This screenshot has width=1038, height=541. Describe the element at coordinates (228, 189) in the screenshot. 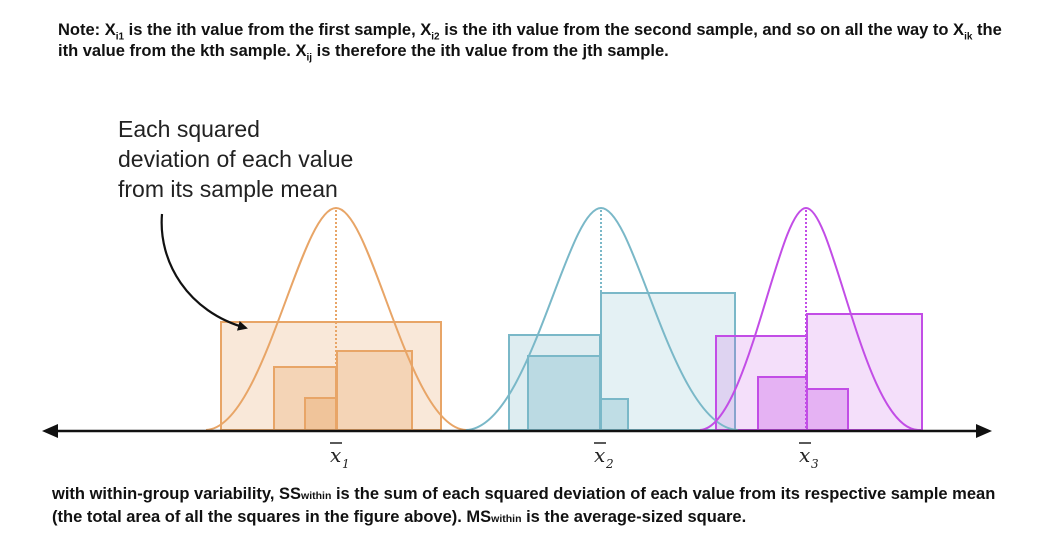

I see `annotation-line-3: from its sample mean` at that location.